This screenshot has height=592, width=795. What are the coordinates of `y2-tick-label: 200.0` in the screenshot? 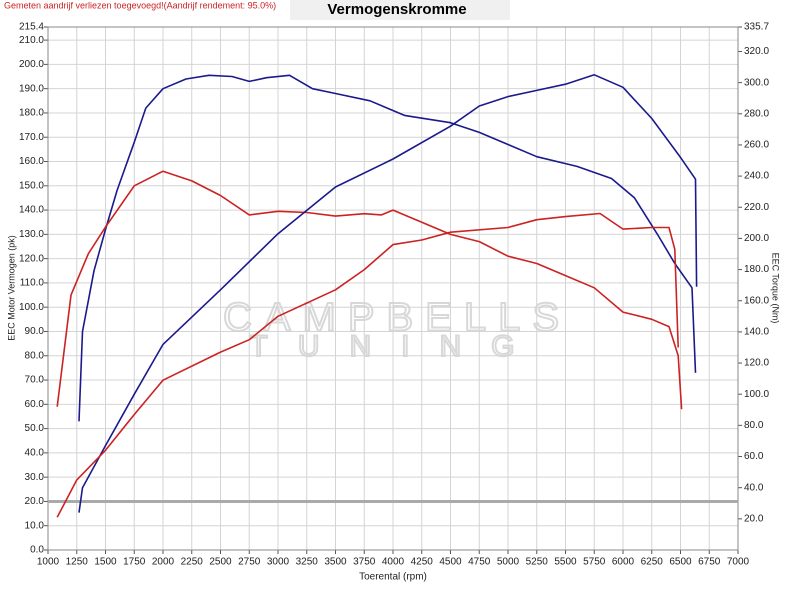 It's located at (756, 238).